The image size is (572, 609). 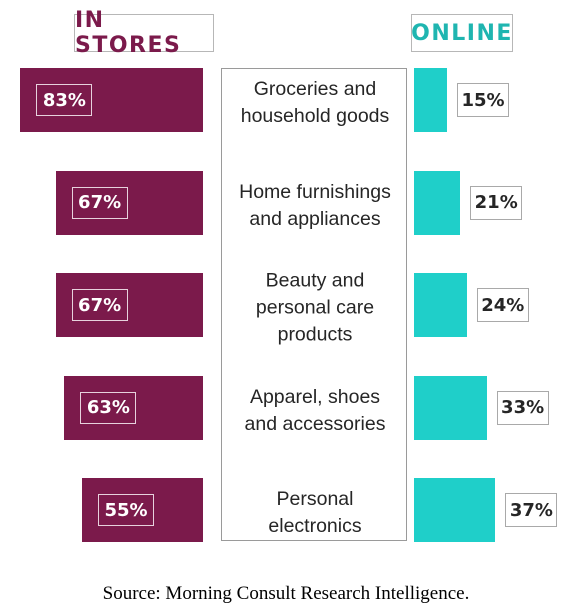 What do you see at coordinates (315, 116) in the screenshot?
I see `category-label-line: household goods` at bounding box center [315, 116].